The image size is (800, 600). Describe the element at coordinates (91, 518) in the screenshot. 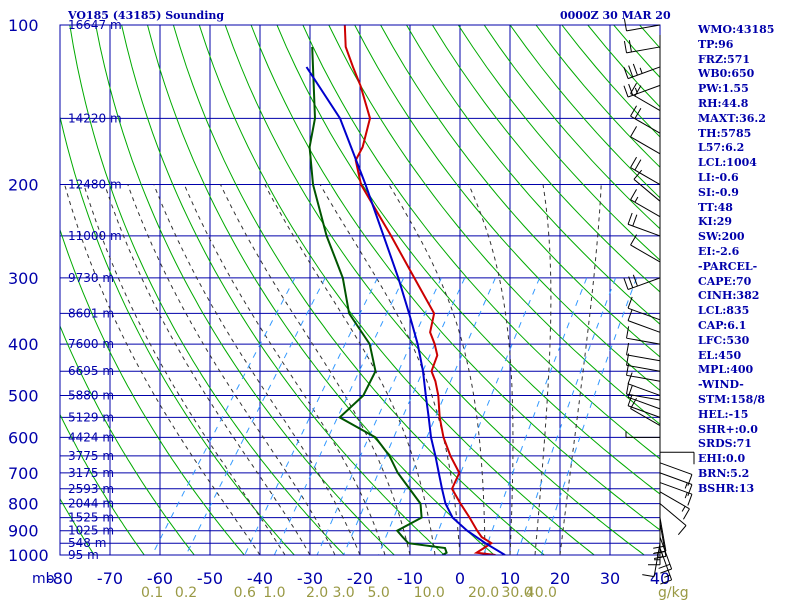

I see `height-label: 1525 m` at that location.